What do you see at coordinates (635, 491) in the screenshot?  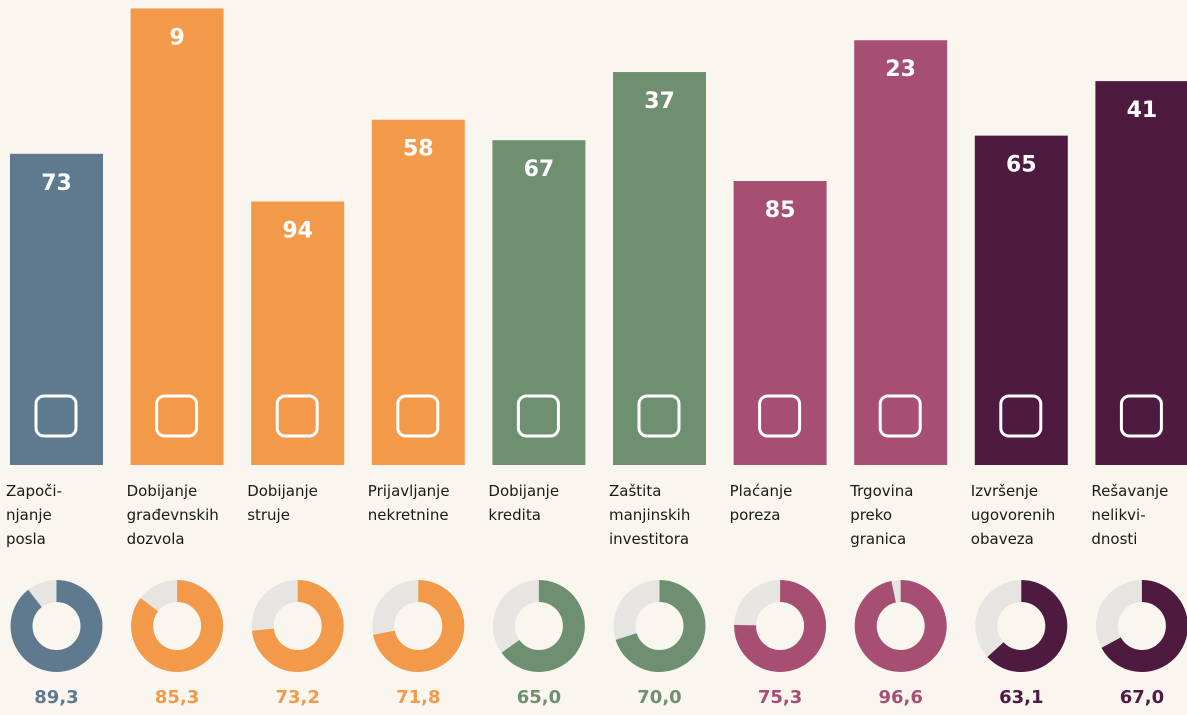 I see `category-label: Zaštita` at bounding box center [635, 491].